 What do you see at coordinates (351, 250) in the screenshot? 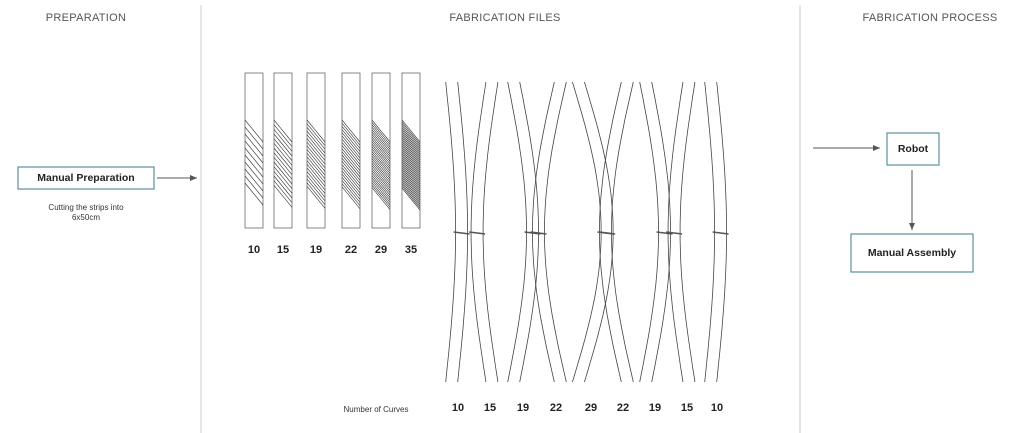
I see `strip-label: 22` at bounding box center [351, 250].